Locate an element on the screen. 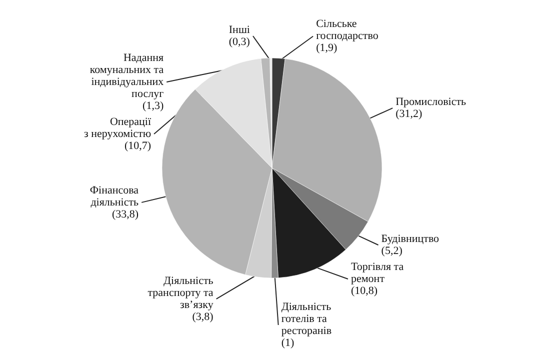 The height and width of the screenshot is (351, 551). data-label: (10,8) is located at coordinates (364, 291).